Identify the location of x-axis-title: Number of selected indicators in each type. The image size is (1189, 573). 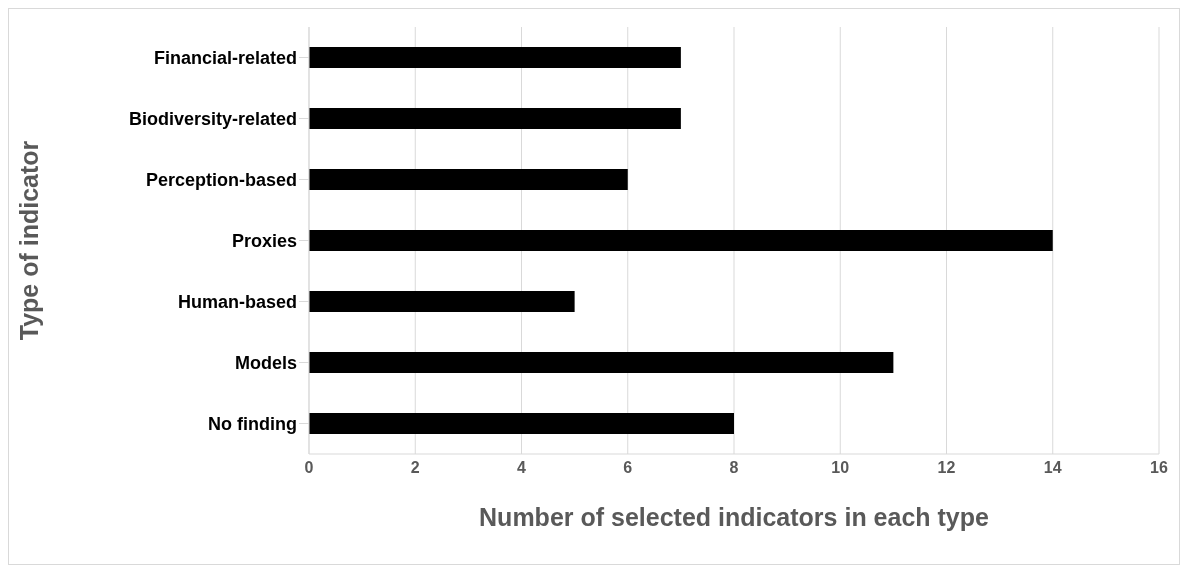
(734, 517).